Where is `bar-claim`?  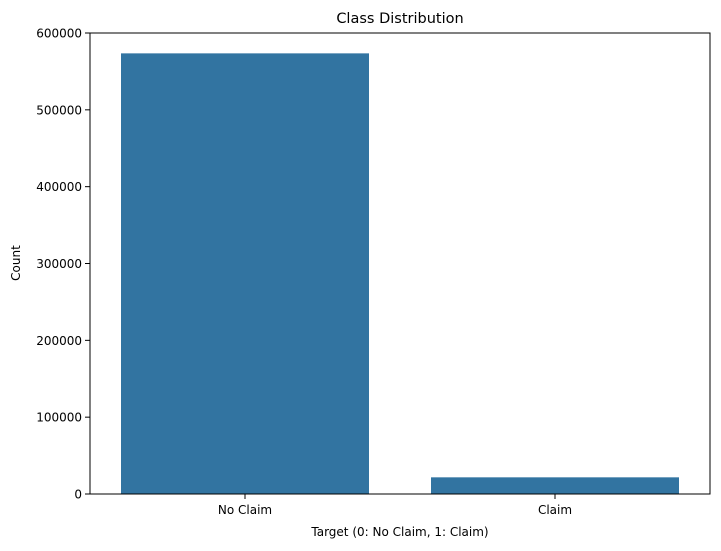 bar-claim is located at coordinates (555, 485).